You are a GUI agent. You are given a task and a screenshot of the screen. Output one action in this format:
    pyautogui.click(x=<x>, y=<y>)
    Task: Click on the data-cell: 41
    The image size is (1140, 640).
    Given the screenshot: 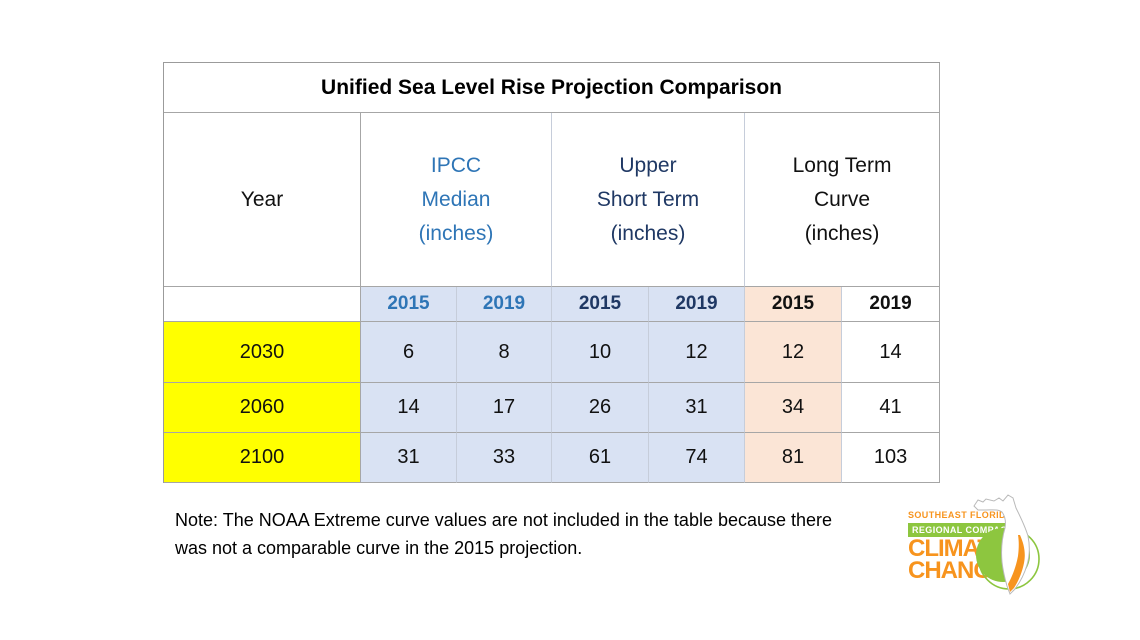 What is the action you would take?
    pyautogui.click(x=891, y=408)
    